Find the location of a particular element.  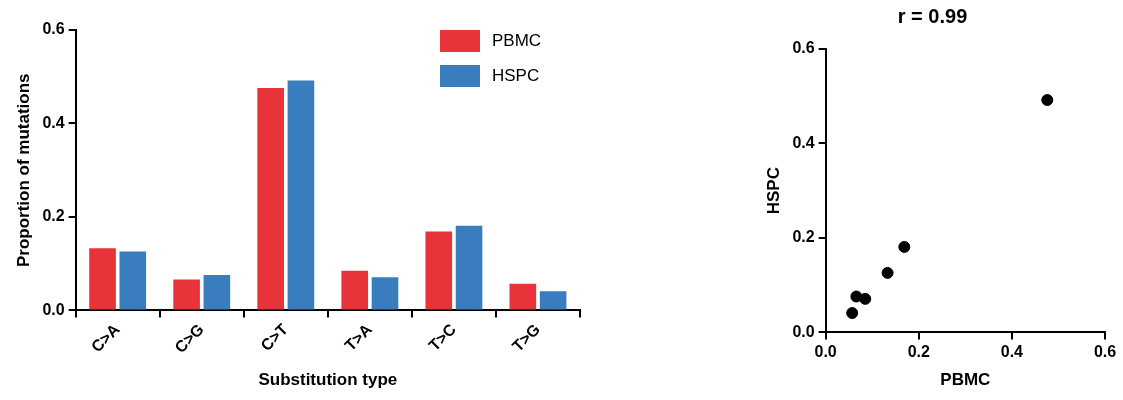

x-tick-label: 0.2 is located at coordinates (918, 352).